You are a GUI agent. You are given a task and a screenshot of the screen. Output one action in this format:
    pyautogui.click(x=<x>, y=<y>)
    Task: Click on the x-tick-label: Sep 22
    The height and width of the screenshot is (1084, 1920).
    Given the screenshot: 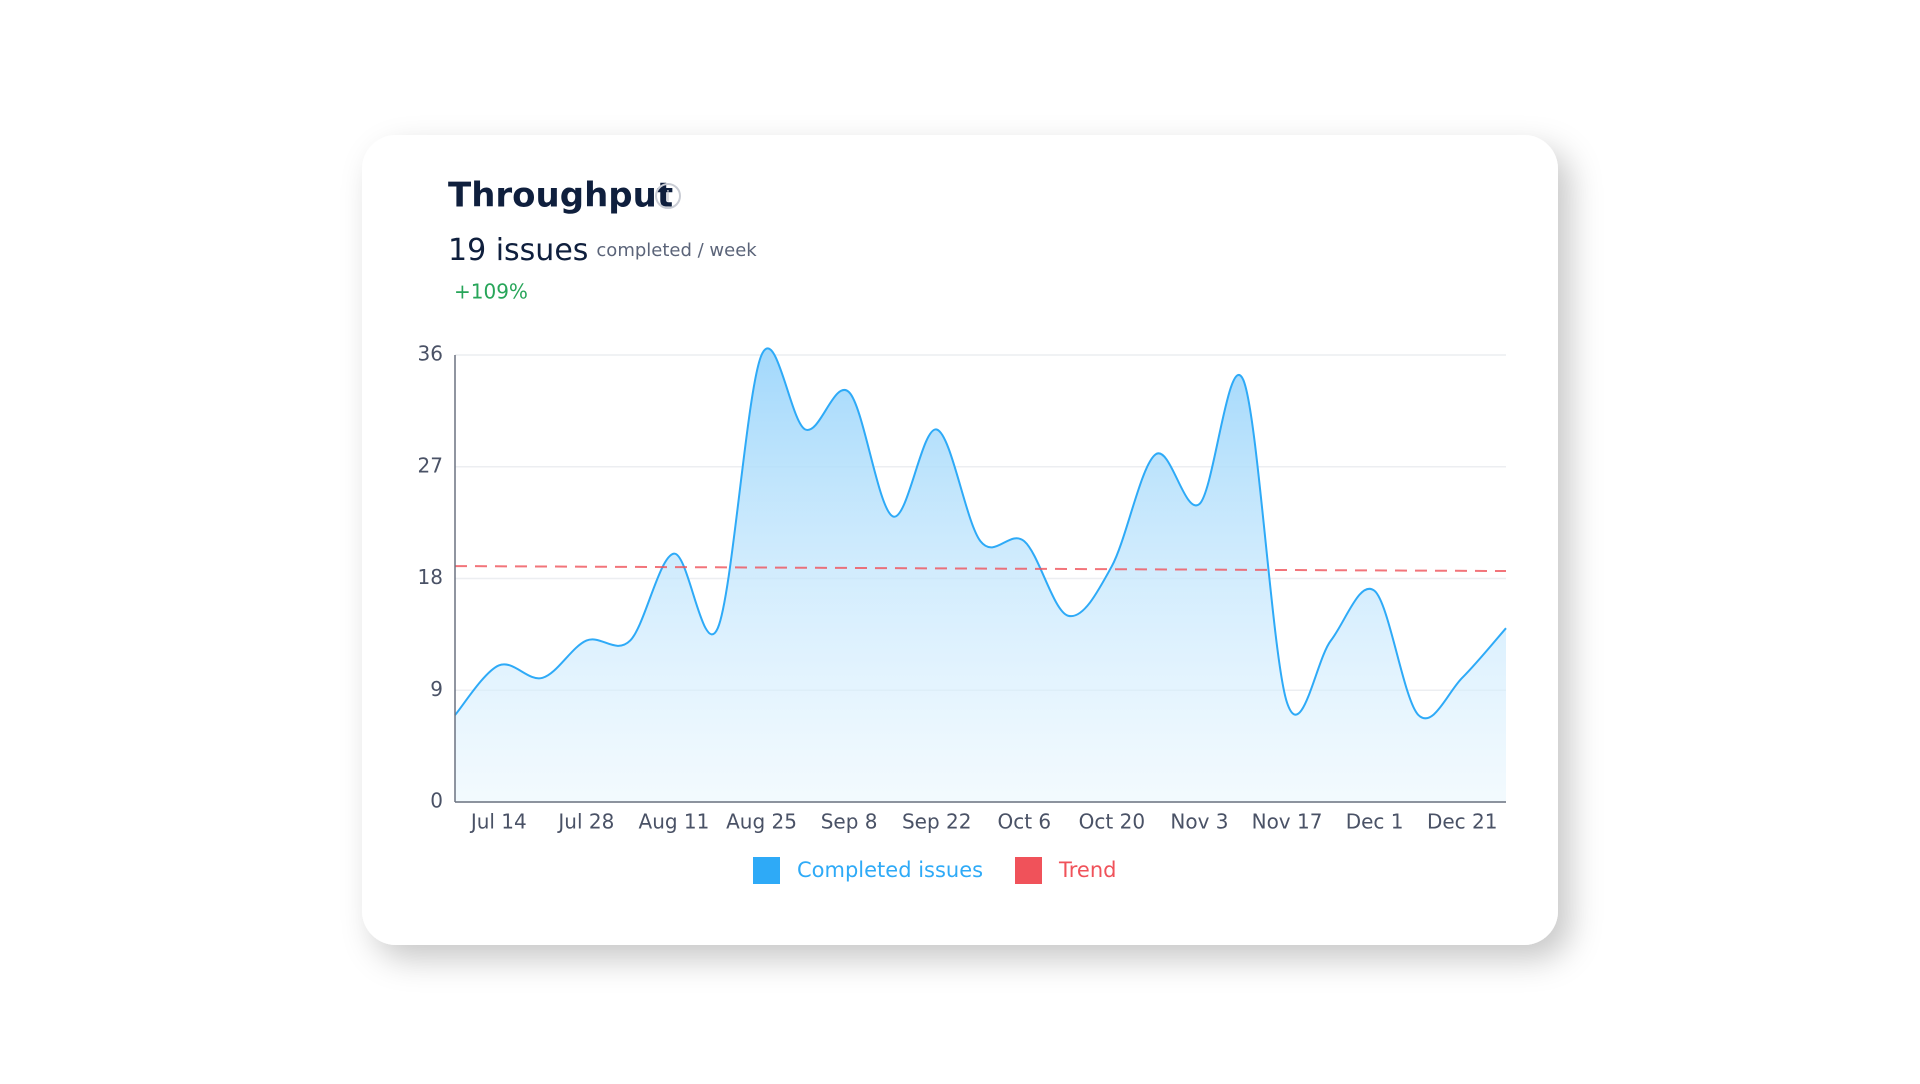 What is the action you would take?
    pyautogui.click(x=937, y=822)
    